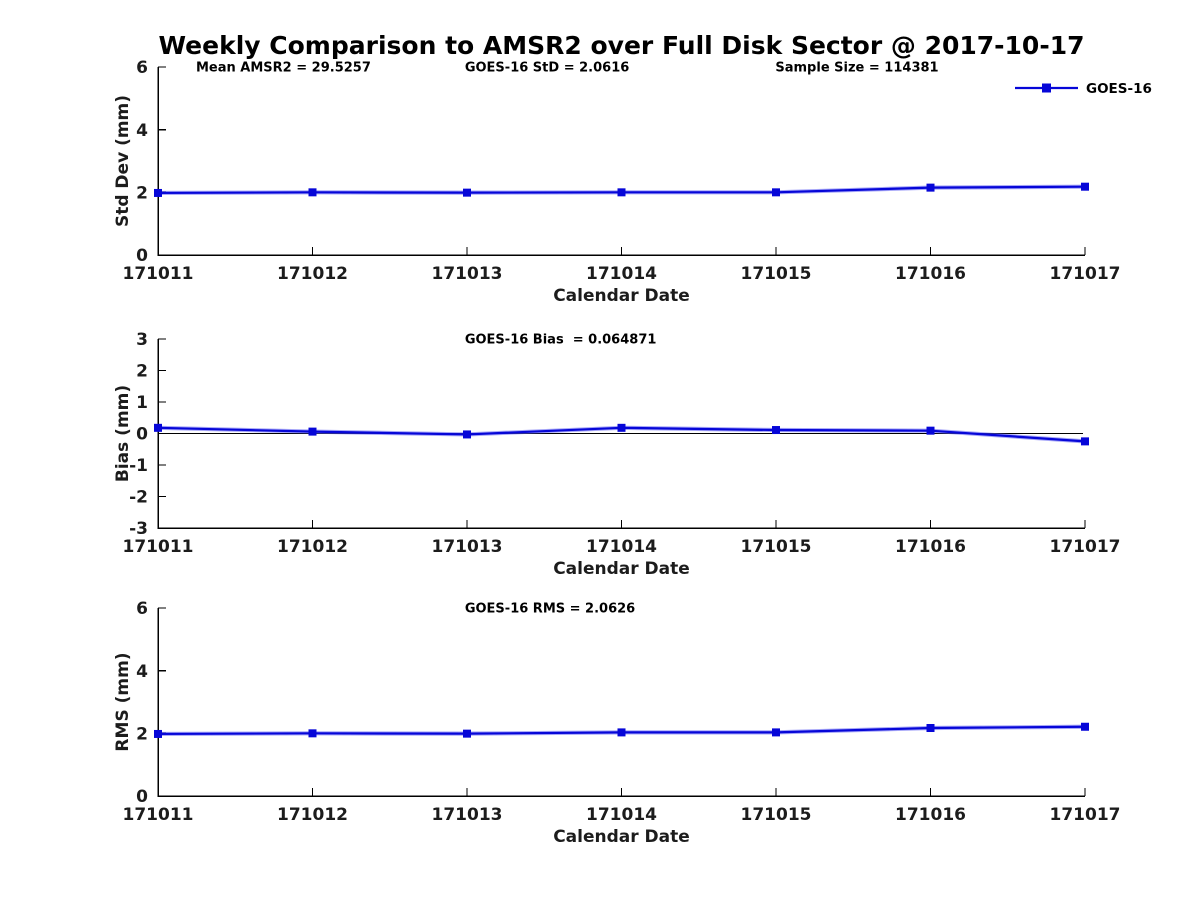  What do you see at coordinates (621, 569) in the screenshot?
I see `x-axis-label-bias: Calendar Date` at bounding box center [621, 569].